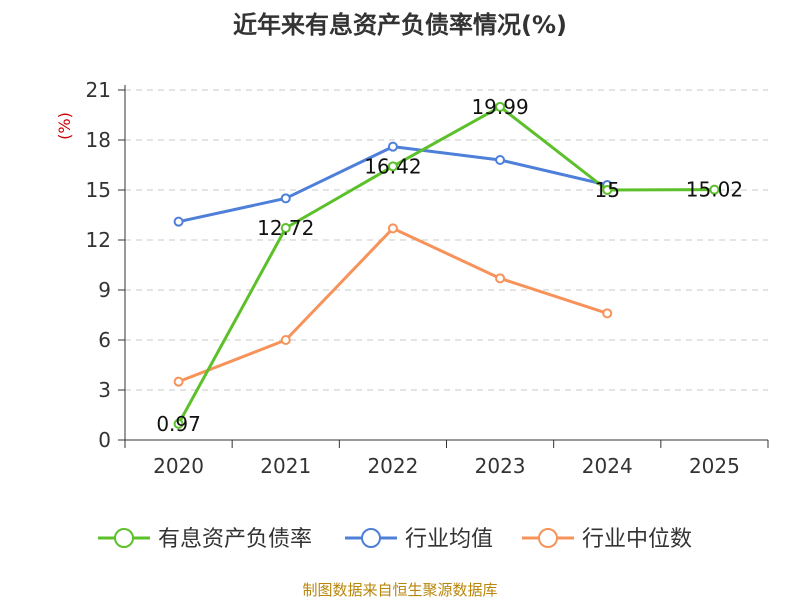 The image size is (800, 600). What do you see at coordinates (449, 539) in the screenshot?
I see `legend-label: 行业均值` at bounding box center [449, 539].